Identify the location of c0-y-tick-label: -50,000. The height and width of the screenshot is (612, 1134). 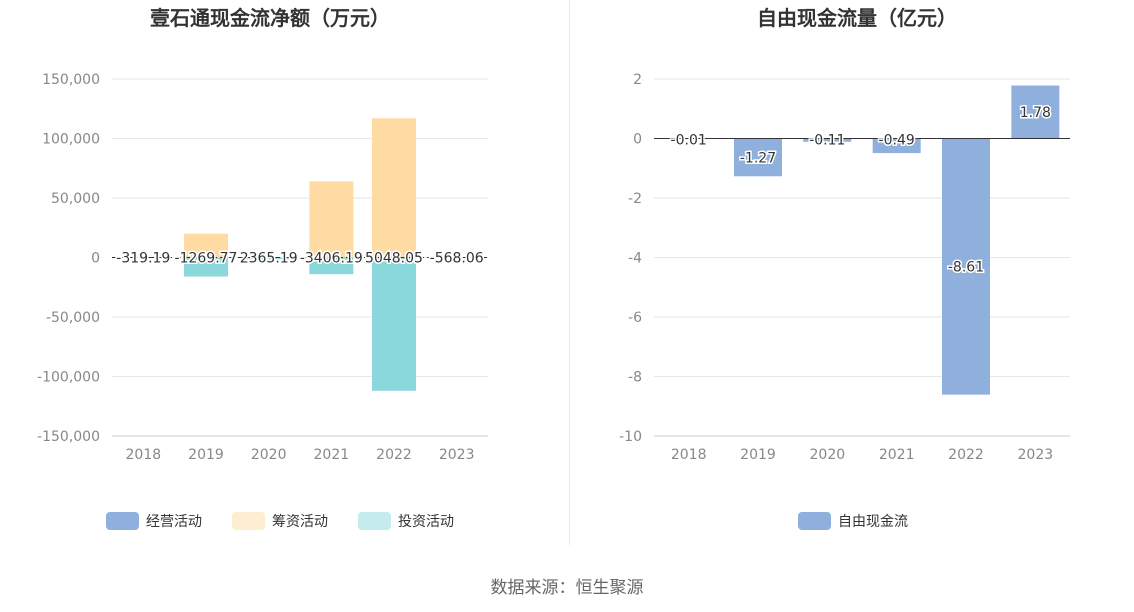
(73, 318).